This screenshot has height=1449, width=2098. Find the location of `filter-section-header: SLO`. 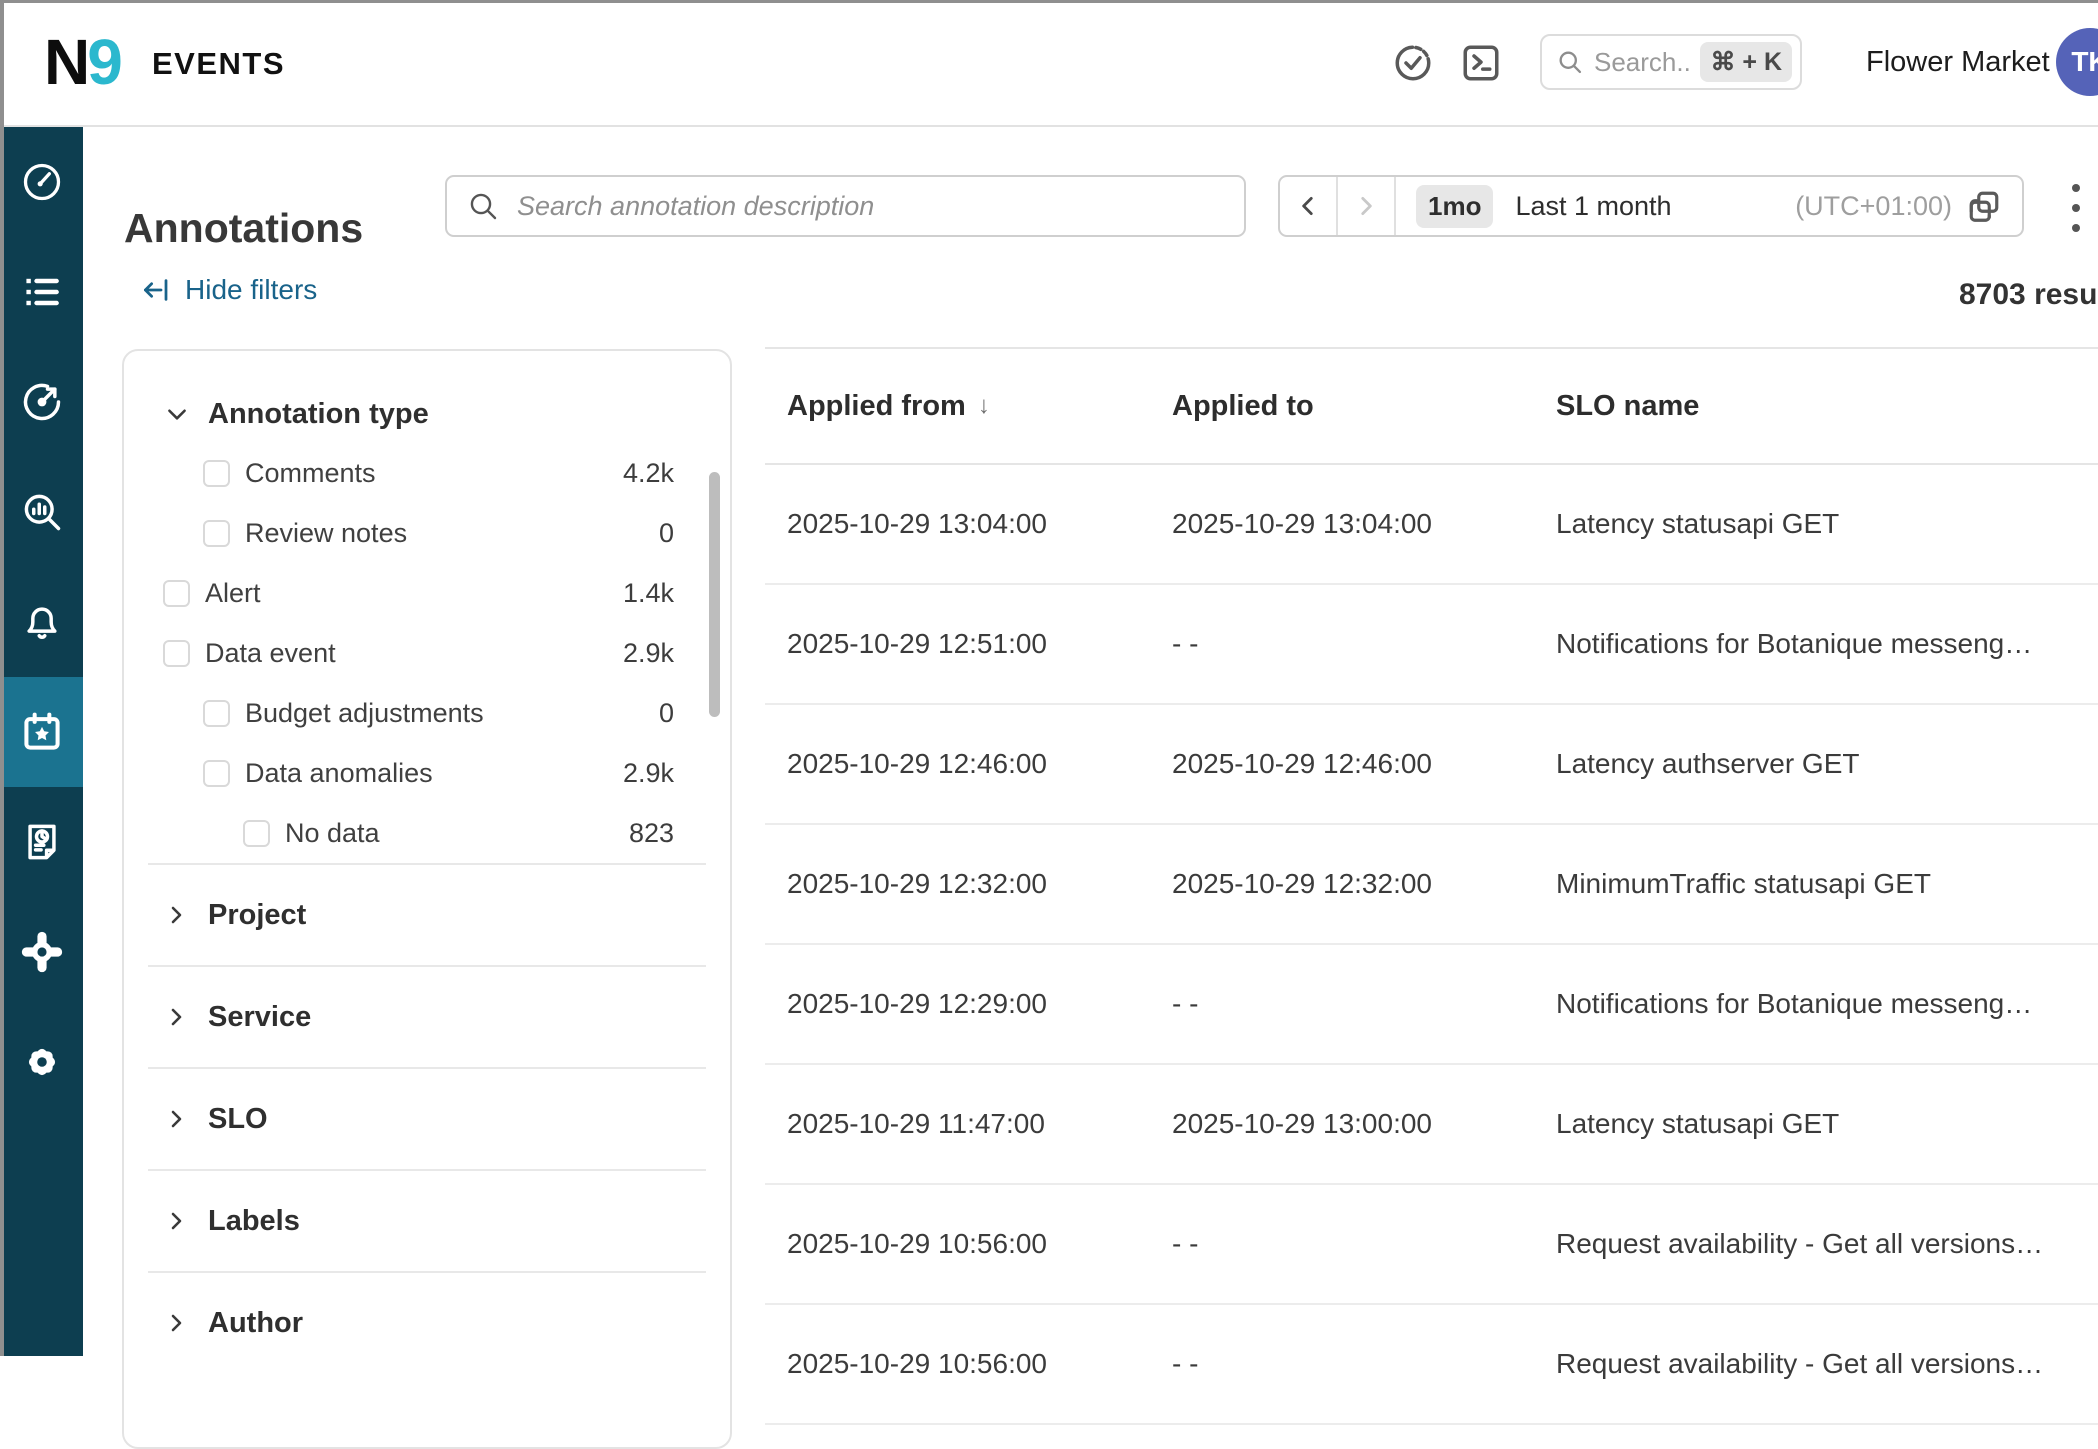

filter-section-header: SLO is located at coordinates (427, 1120).